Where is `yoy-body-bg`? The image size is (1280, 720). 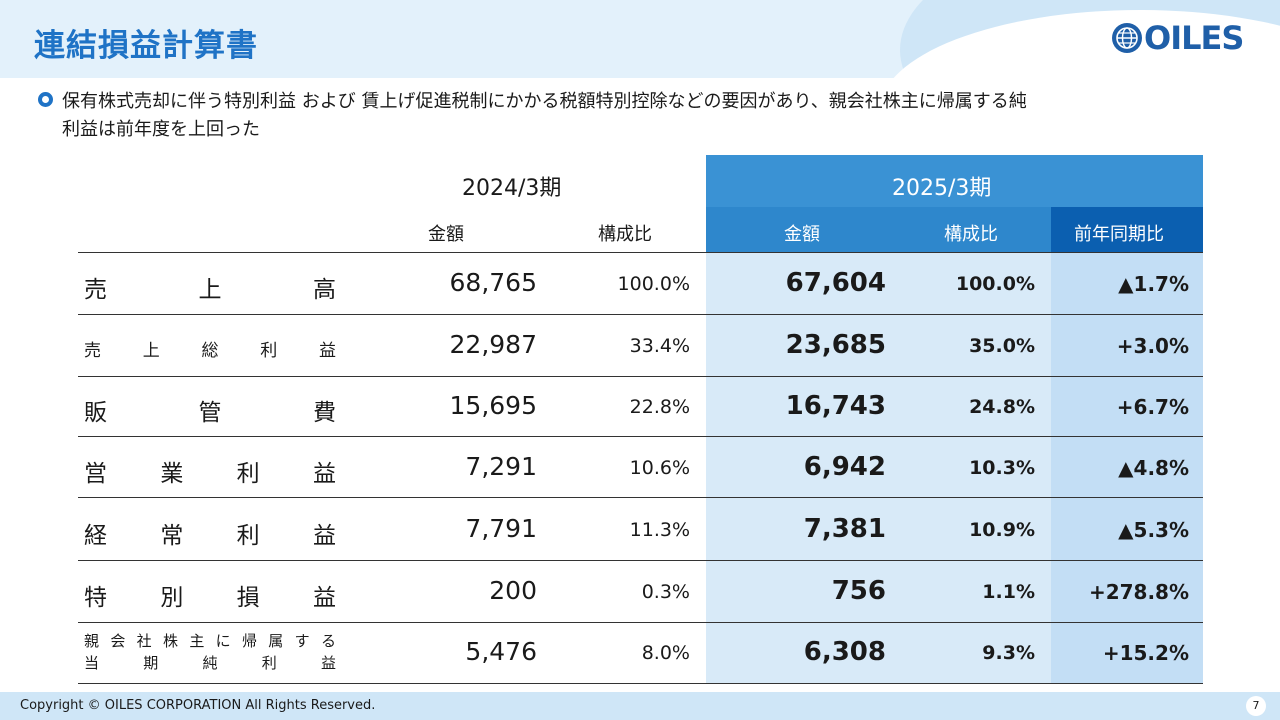
yoy-body-bg is located at coordinates (1127, 468).